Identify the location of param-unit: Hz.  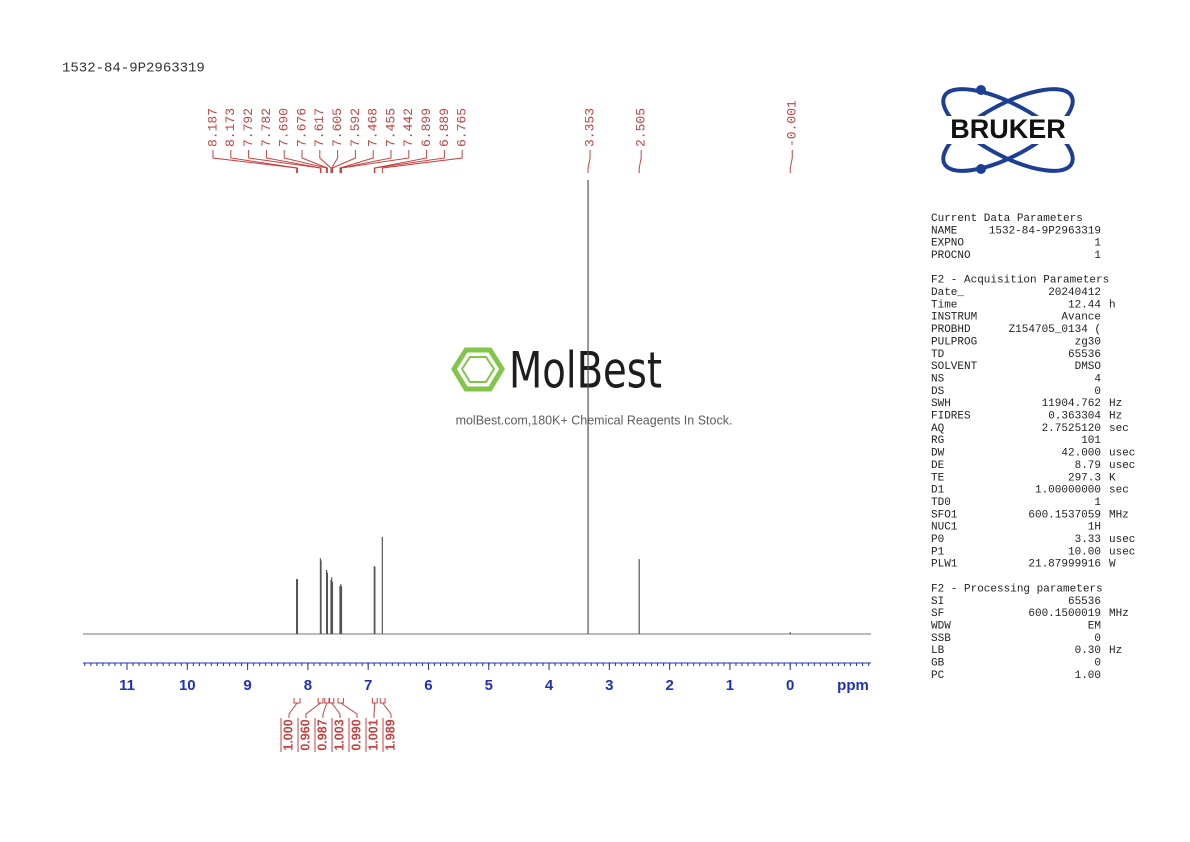
(1115, 651).